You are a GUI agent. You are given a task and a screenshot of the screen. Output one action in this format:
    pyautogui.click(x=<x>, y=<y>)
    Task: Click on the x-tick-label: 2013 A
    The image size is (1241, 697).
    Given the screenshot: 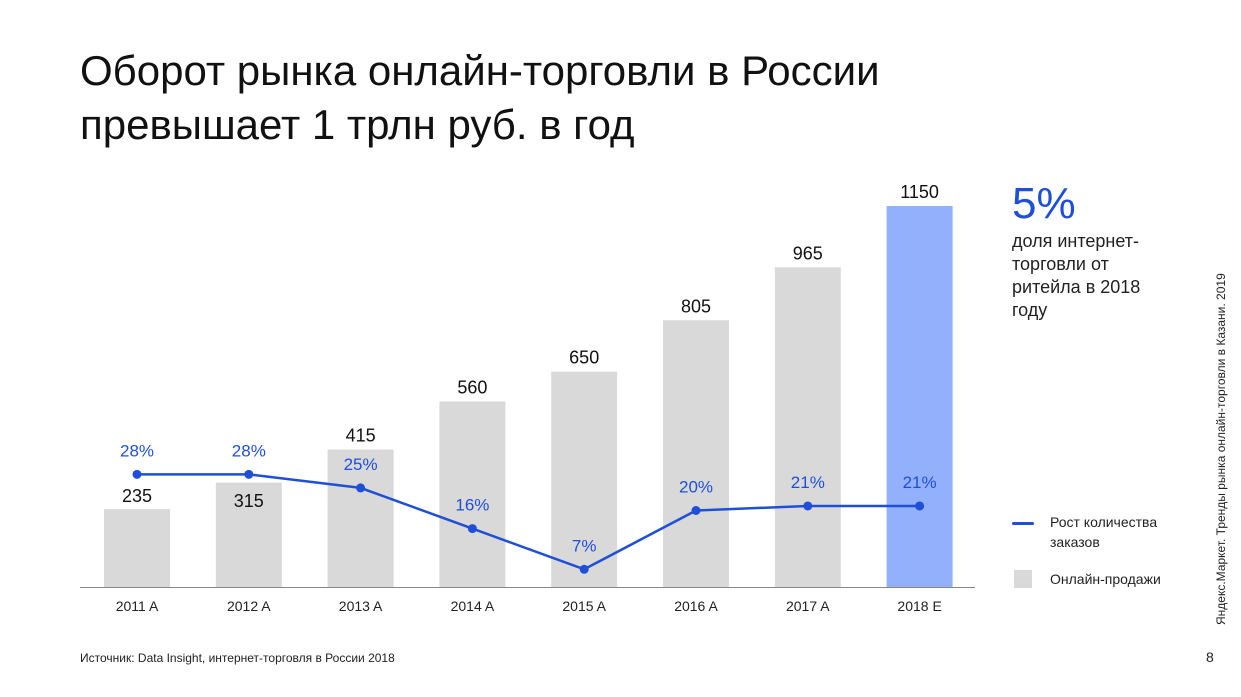 What is the action you would take?
    pyautogui.click(x=361, y=606)
    